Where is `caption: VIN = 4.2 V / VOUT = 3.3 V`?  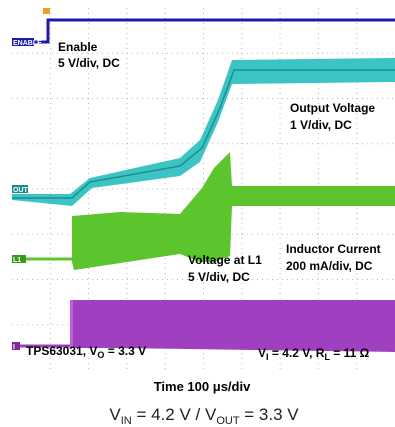
caption: VIN = 4.2 V / VOUT = 3.3 V is located at coordinates (204, 416).